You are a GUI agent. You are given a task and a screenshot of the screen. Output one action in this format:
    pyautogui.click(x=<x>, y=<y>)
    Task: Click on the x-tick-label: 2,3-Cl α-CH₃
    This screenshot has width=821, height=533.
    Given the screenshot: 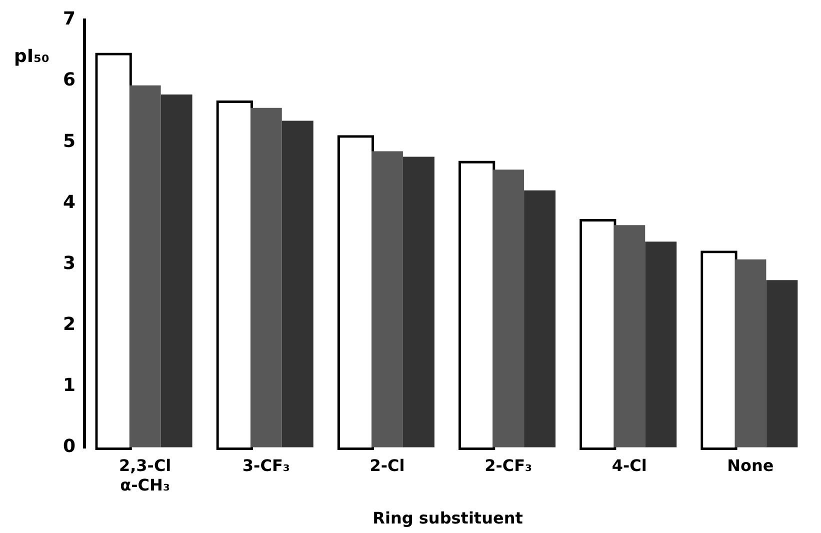 What is the action you would take?
    pyautogui.click(x=145, y=475)
    